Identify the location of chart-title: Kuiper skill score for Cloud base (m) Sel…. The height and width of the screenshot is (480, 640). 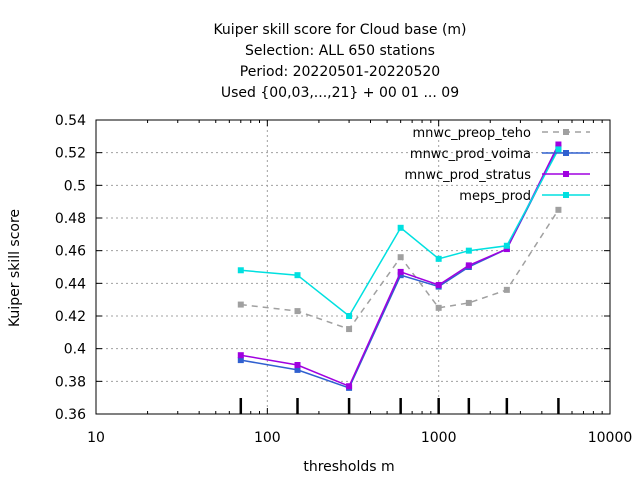
(339, 61).